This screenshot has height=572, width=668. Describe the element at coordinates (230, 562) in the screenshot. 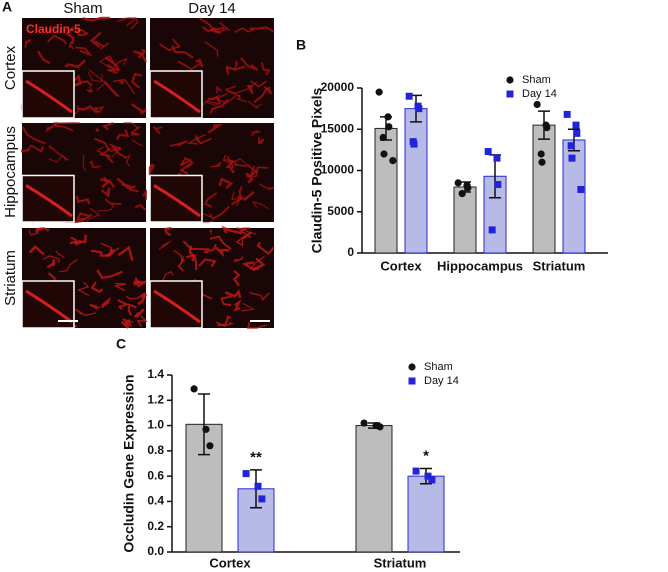

I see `x-tick-label: Cortex` at that location.